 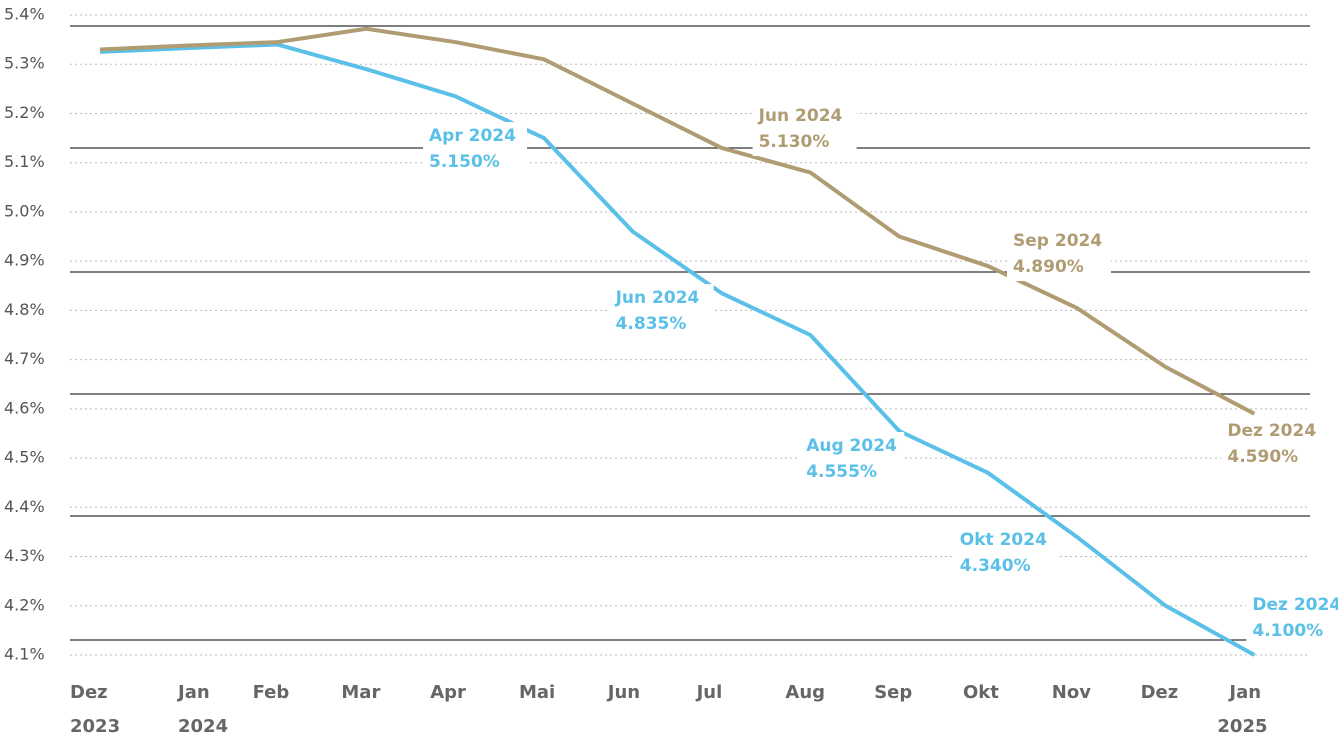 What do you see at coordinates (1057, 241) in the screenshot?
I see `annotation-date: Sep 2024` at bounding box center [1057, 241].